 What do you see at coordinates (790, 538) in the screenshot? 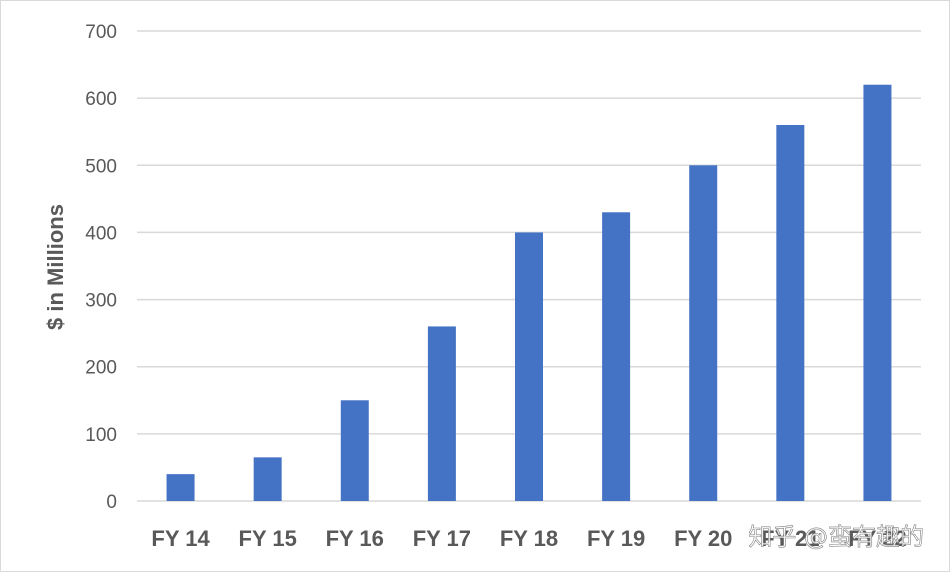
I see `x-tick-label: FY 21` at bounding box center [790, 538].